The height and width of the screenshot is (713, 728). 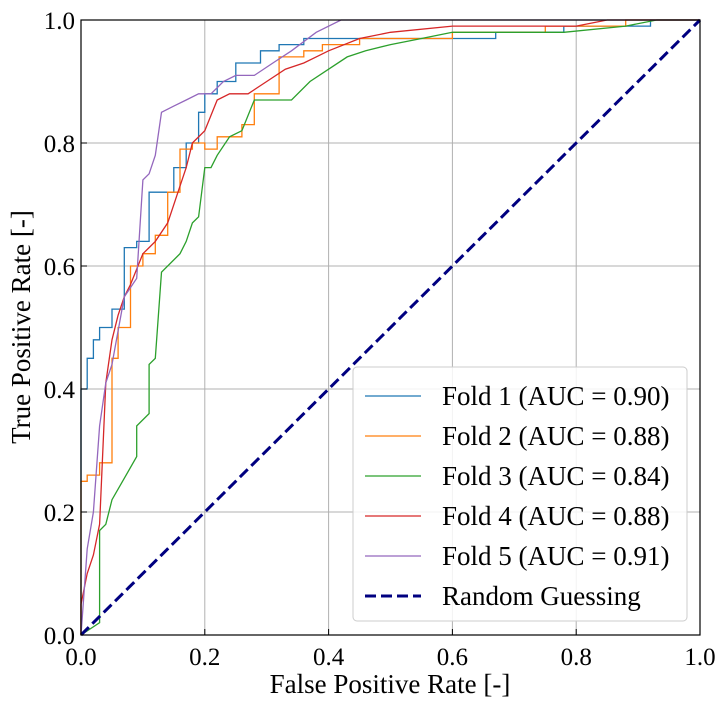 What do you see at coordinates (329, 657) in the screenshot?
I see `x-tick-label: 0.4` at bounding box center [329, 657].